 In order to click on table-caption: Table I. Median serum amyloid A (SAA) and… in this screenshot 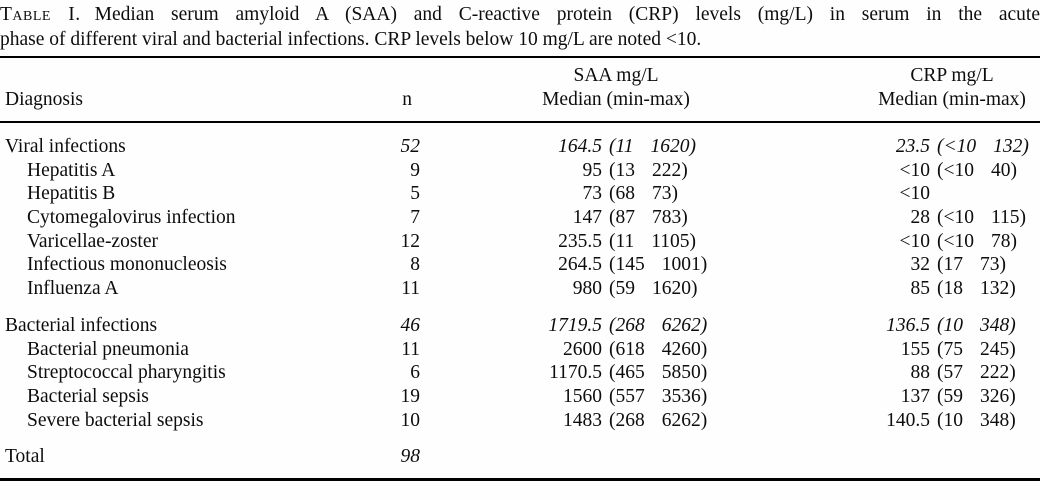, I will do `click(520, 26)`.